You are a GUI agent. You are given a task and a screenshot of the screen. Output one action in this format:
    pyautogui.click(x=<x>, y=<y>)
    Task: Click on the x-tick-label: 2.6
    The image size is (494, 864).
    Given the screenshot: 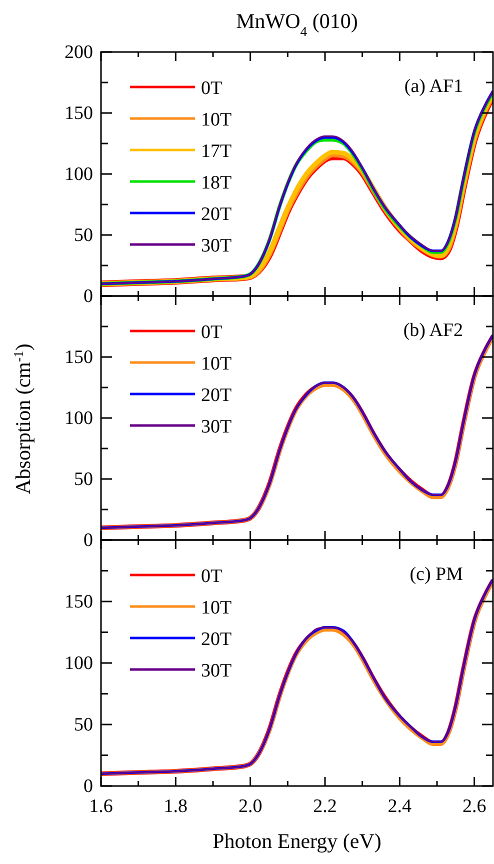 What is the action you would take?
    pyautogui.click(x=474, y=806)
    